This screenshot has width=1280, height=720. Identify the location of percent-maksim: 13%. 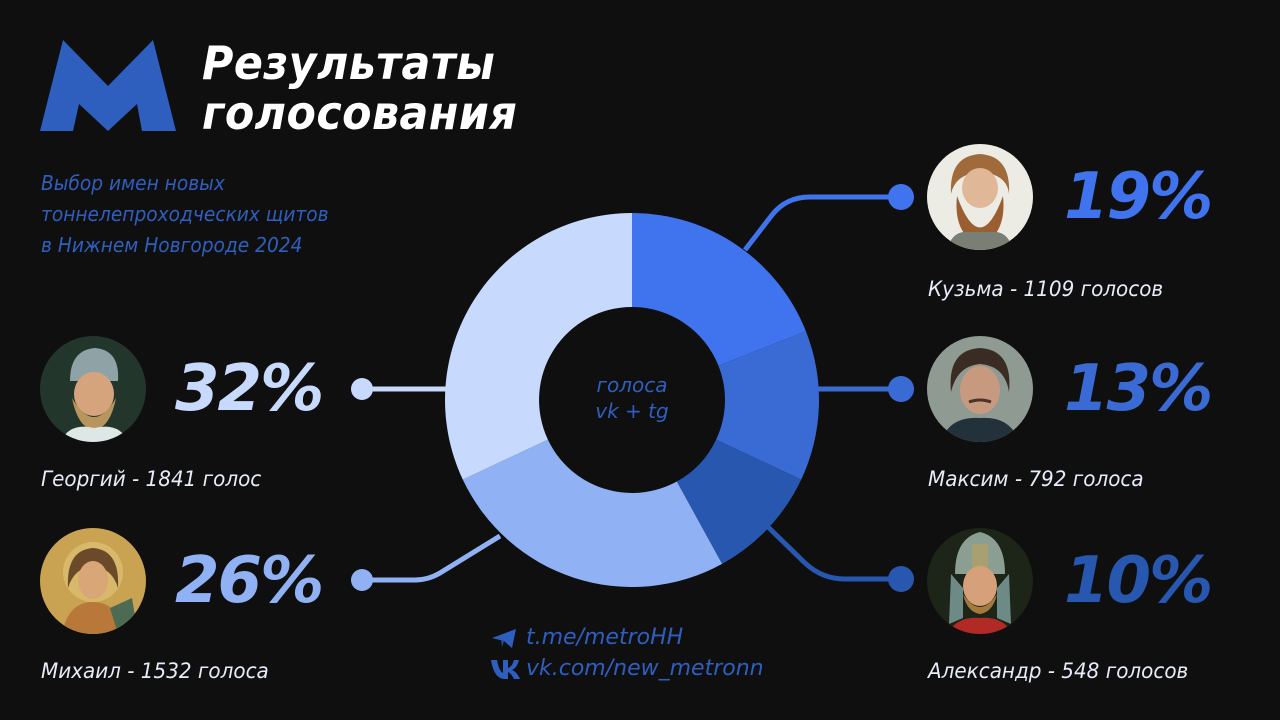
(1138, 389).